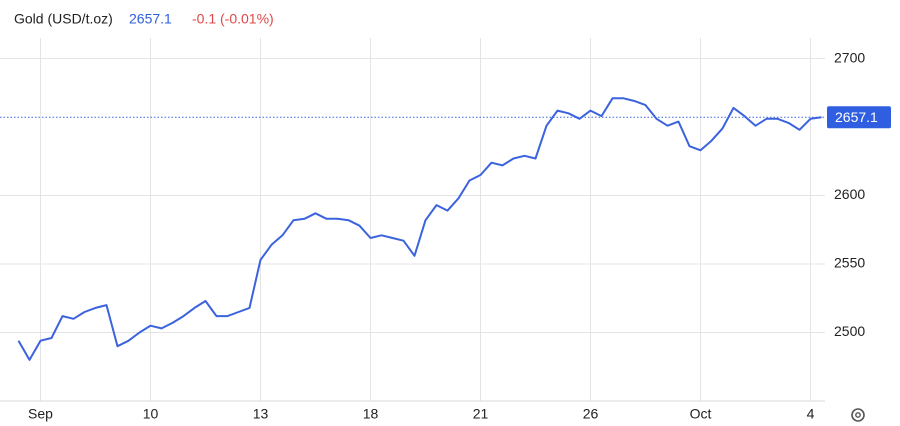  I want to click on gear-hub, so click(858, 415).